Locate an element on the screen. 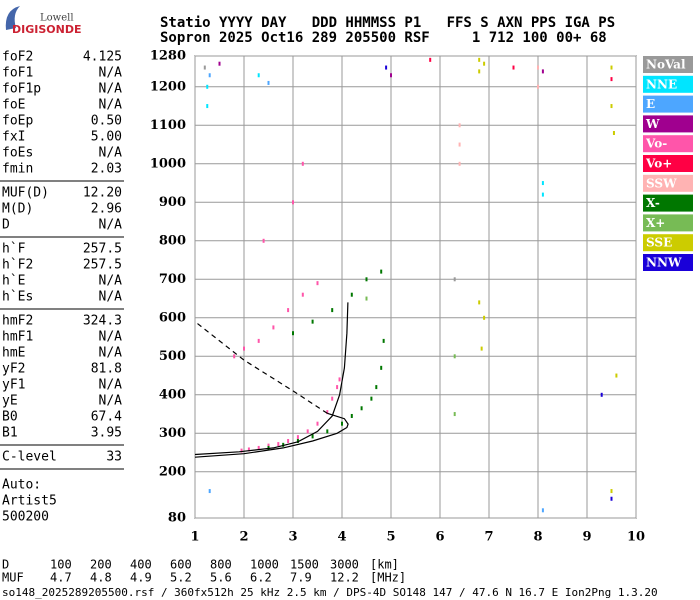 The width and height of the screenshot is (700, 600). table-cell: 5.2 is located at coordinates (181, 578).